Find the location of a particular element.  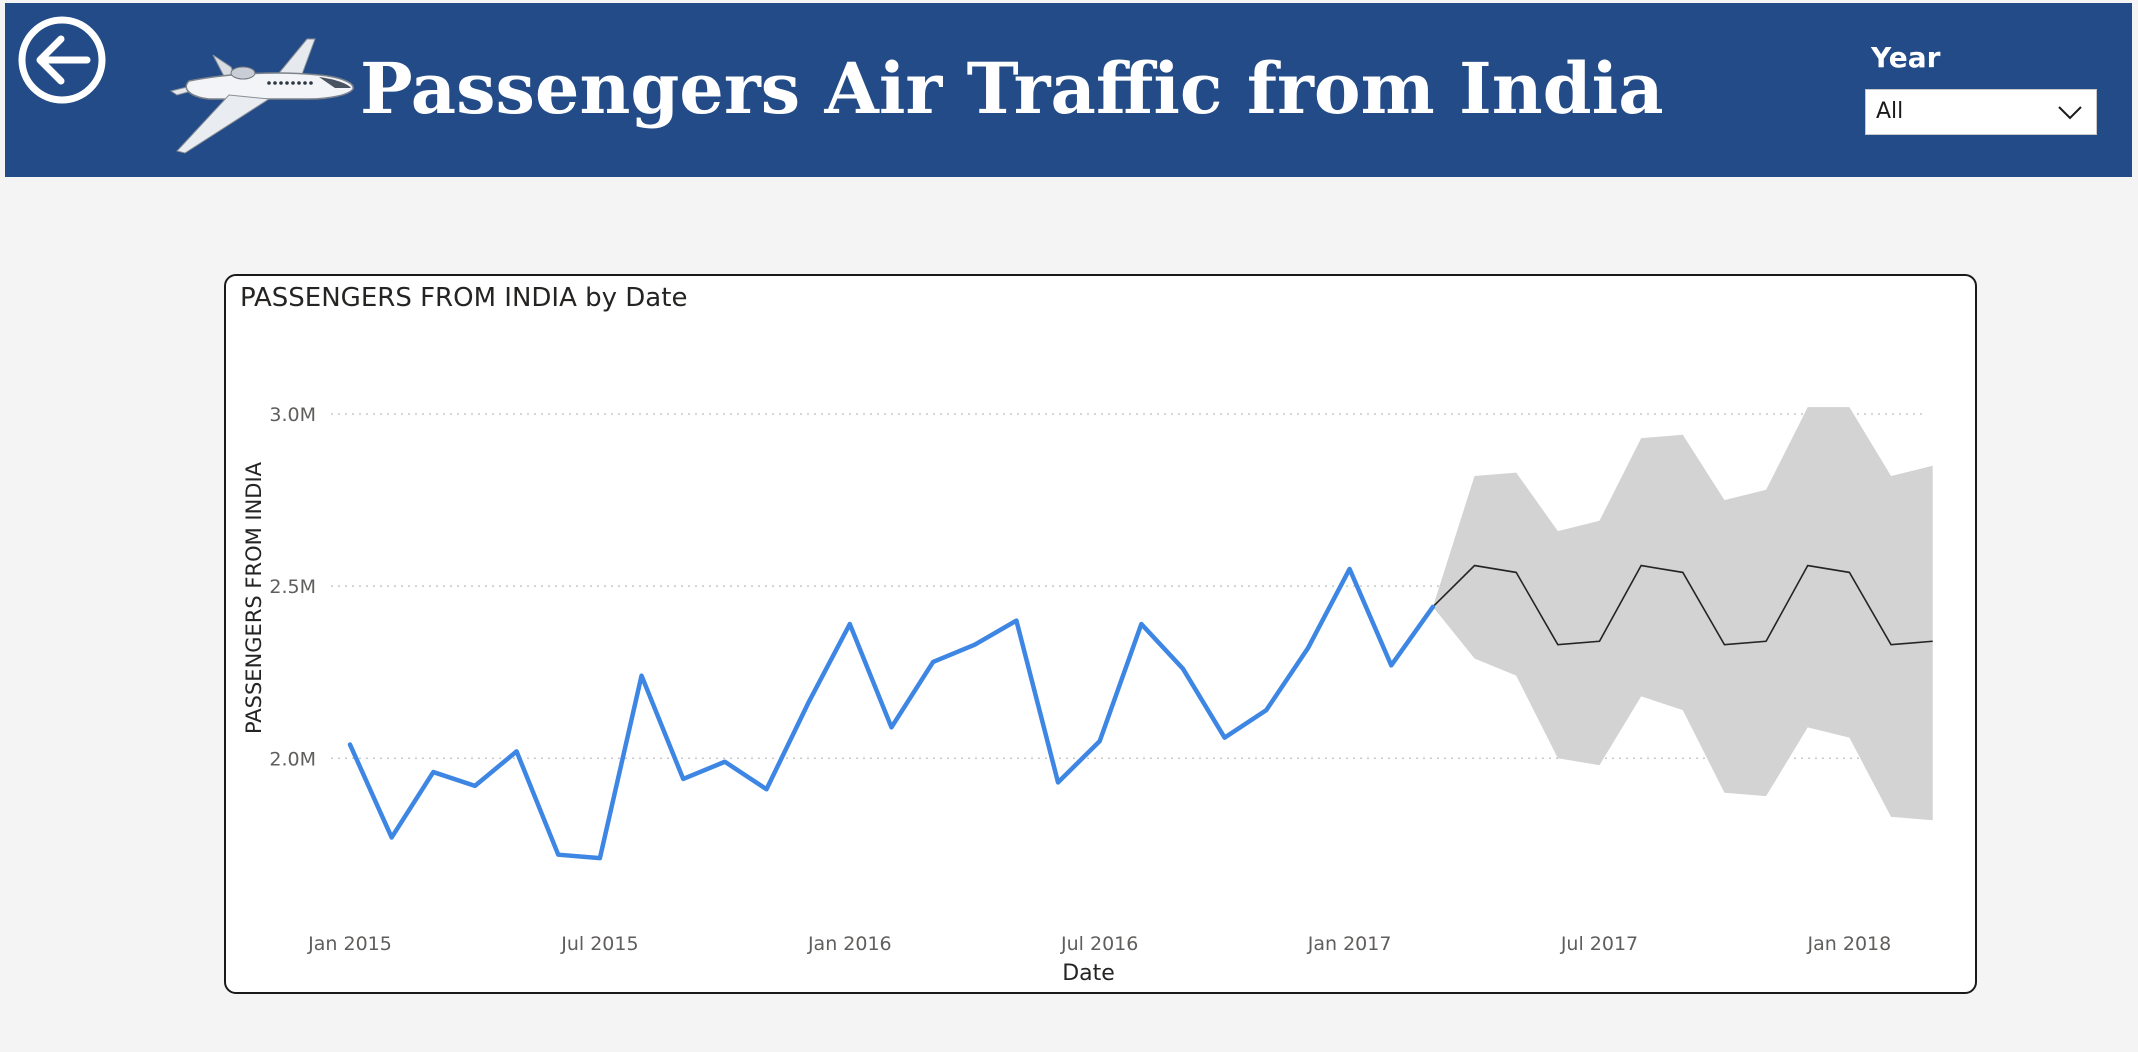

year-filter-dropdown: All is located at coordinates (1981, 112).